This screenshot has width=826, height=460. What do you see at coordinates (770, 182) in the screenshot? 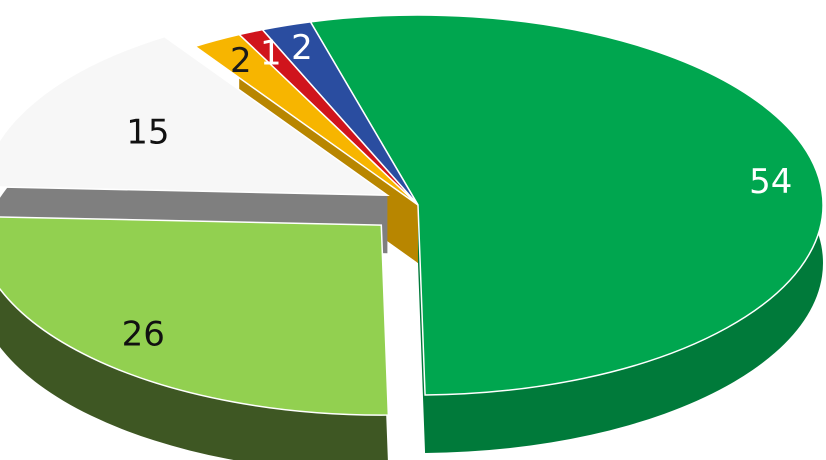
I see `pie-label-0: 54` at bounding box center [770, 182].